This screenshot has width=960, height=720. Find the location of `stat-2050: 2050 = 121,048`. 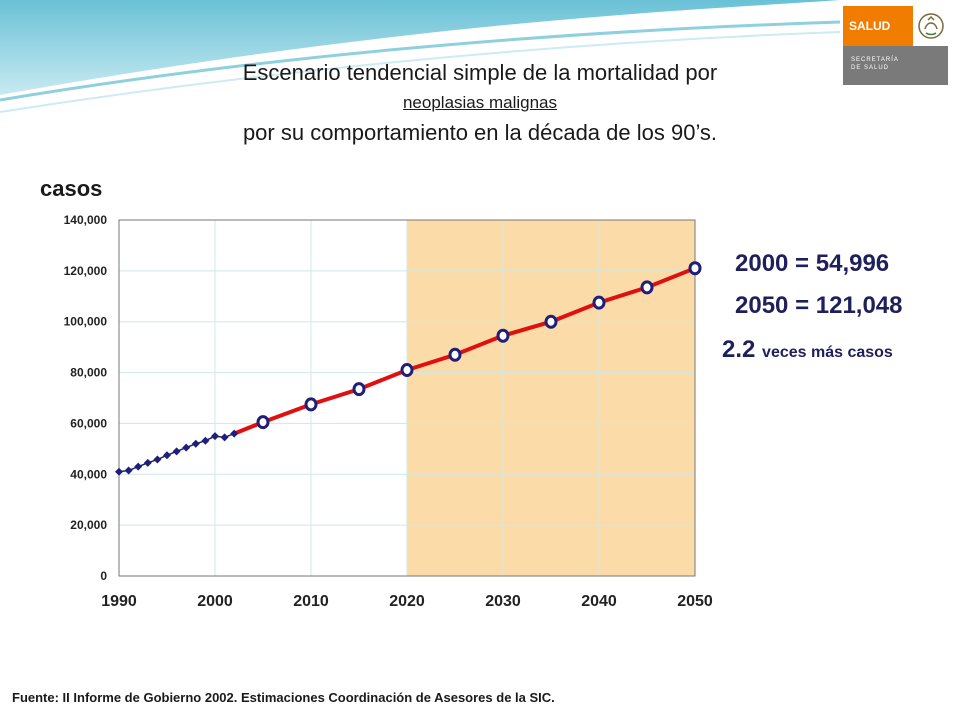

stat-2050: 2050 = 121,048 is located at coordinates (819, 306).